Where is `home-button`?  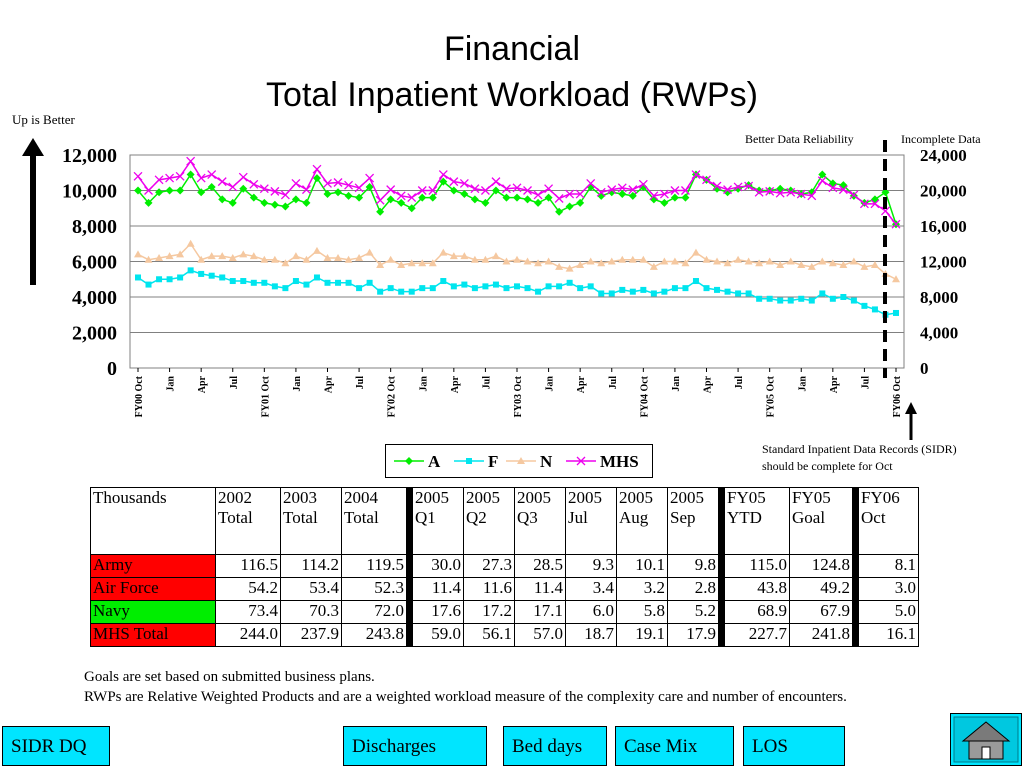
home-button is located at coordinates (986, 739).